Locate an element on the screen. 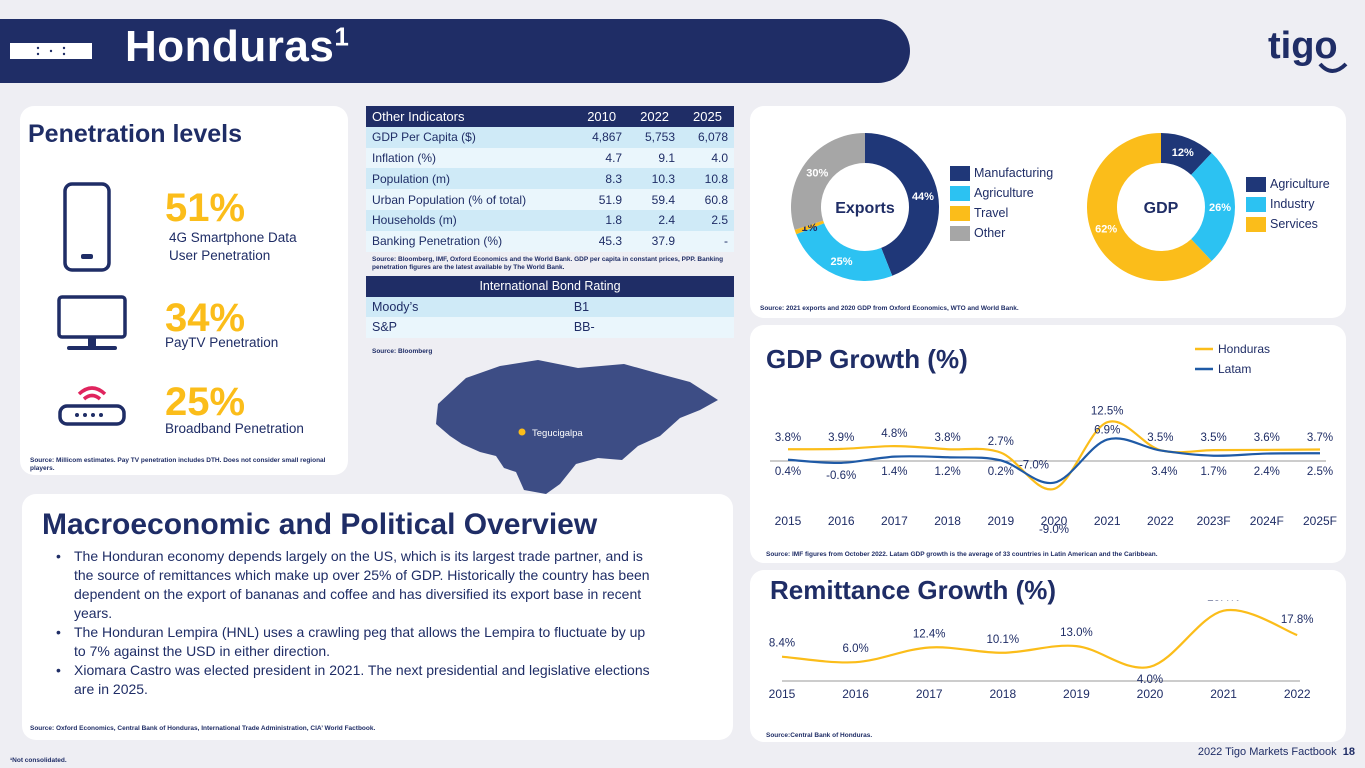  table-cell: BB- is located at coordinates (623, 327).